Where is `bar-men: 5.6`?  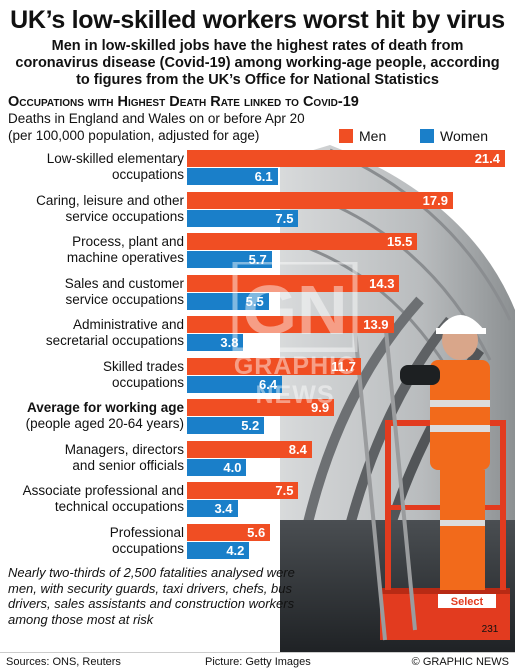
bar-men: 5.6 is located at coordinates (229, 532).